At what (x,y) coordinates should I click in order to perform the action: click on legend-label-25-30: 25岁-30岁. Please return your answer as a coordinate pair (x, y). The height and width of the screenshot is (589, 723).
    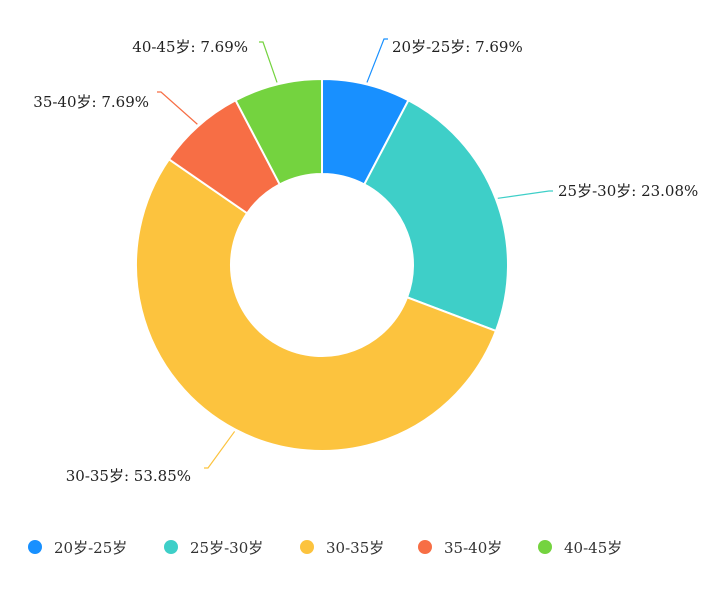
    Looking at the image, I should click on (227, 547).